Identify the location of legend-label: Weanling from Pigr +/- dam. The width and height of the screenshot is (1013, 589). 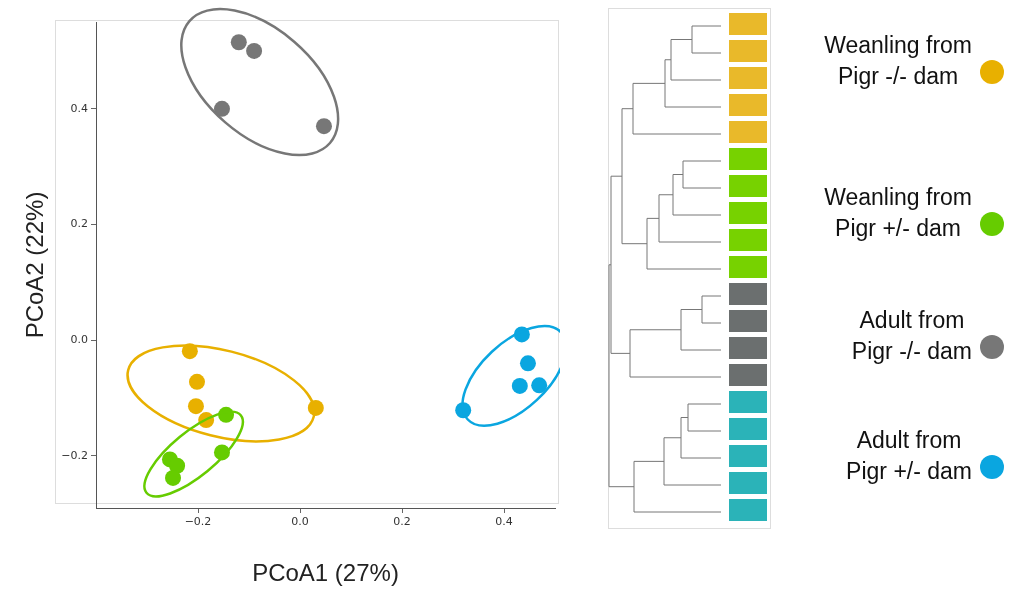
(898, 212).